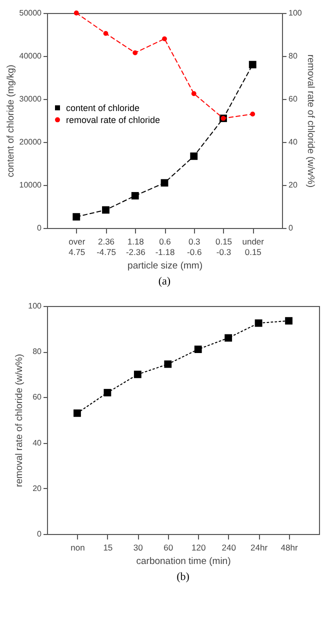 The height and width of the screenshot is (630, 321). Describe the element at coordinates (289, 547) in the screenshot. I see `x-tick-label: 48hr` at that location.